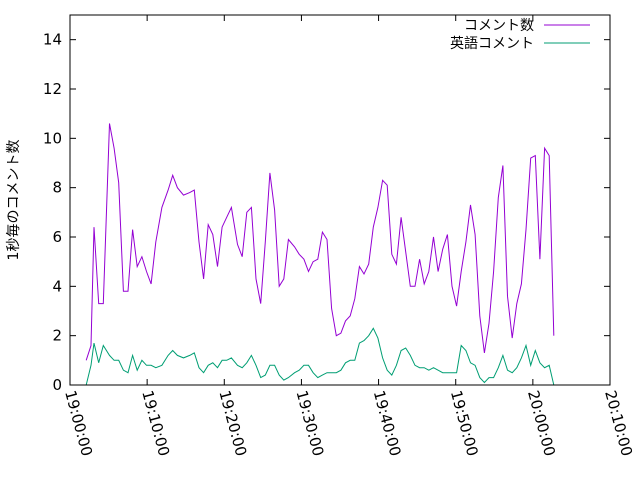 The image size is (640, 480). What do you see at coordinates (57, 385) in the screenshot?
I see `y-tick-label: 0` at bounding box center [57, 385].